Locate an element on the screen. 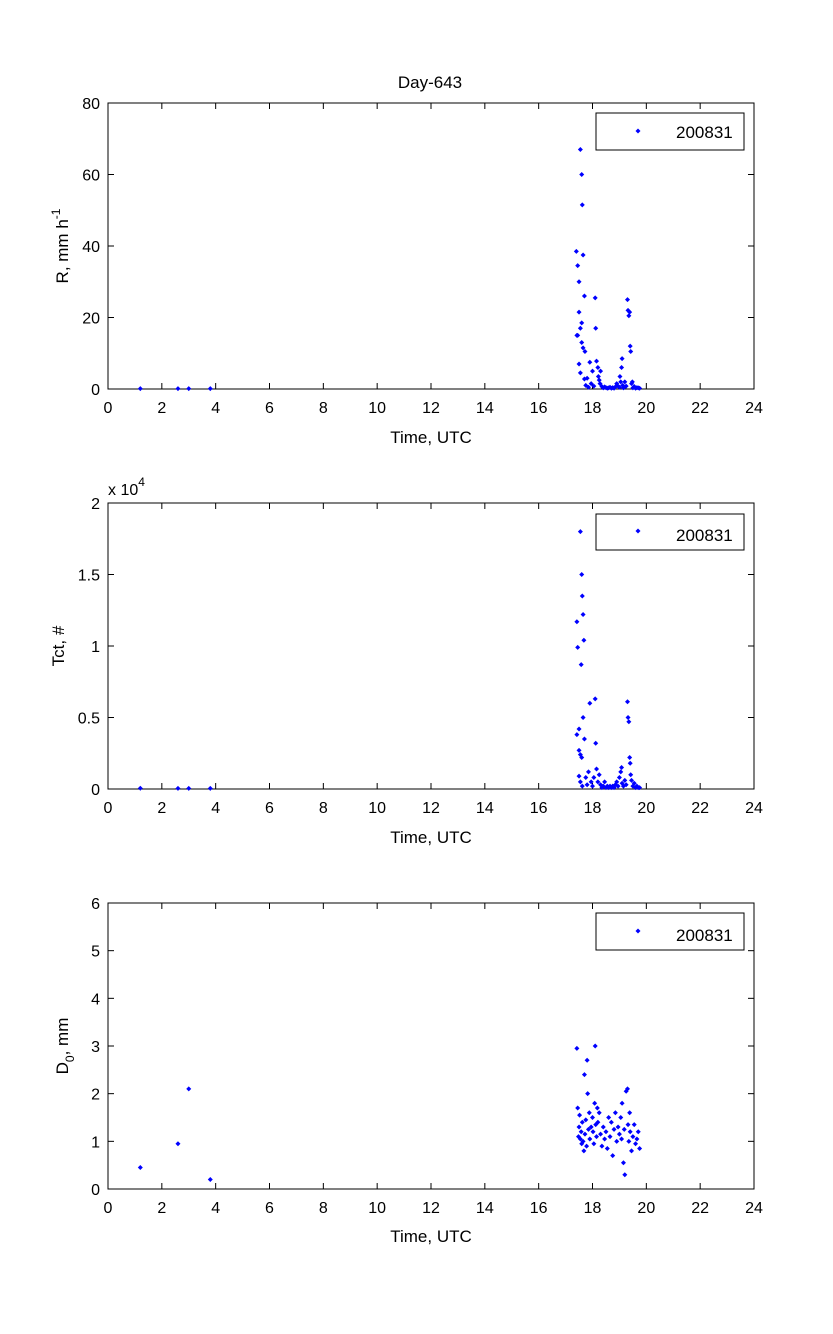 The height and width of the screenshot is (1334, 833). y-tick-label: 2 is located at coordinates (95, 504).